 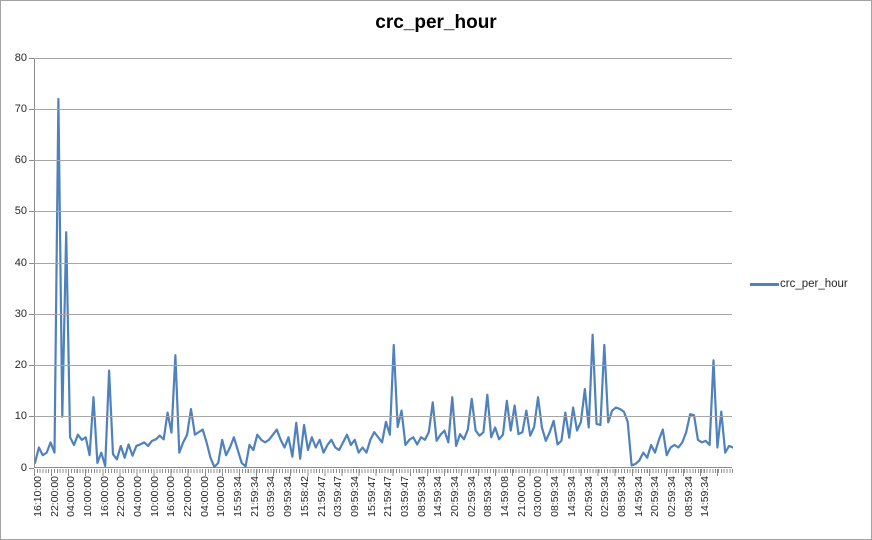 What do you see at coordinates (20, 313) in the screenshot?
I see `y-axis-label: 30` at bounding box center [20, 313].